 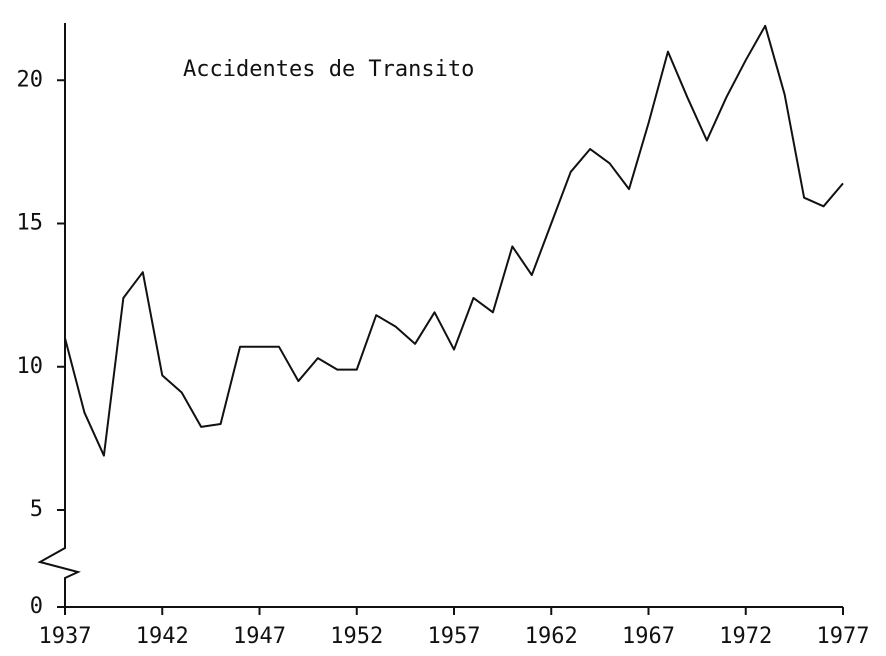 I want to click on y-tick-label: 10, so click(x=30, y=366).